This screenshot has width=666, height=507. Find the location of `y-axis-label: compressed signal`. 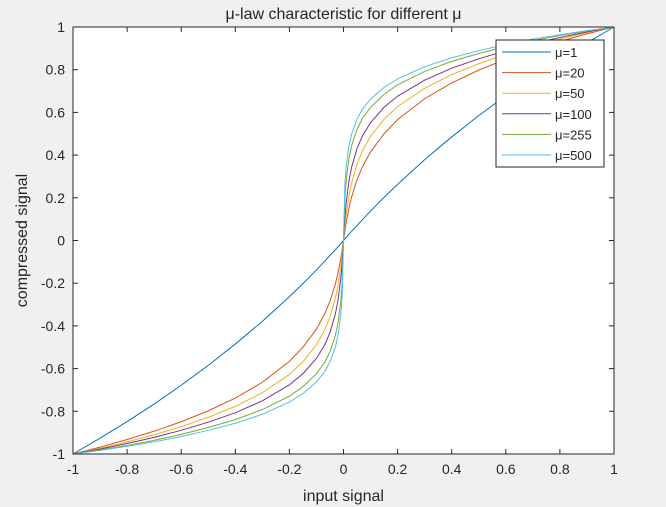

y-axis-label: compressed signal is located at coordinates (22, 240).